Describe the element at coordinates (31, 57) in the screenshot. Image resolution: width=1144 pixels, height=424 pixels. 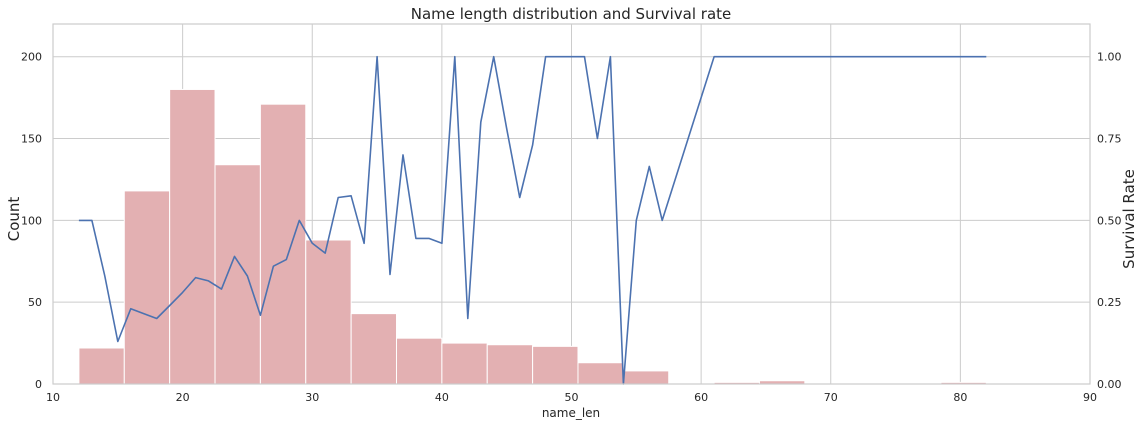
I see `y-tick-label: 200` at that location.